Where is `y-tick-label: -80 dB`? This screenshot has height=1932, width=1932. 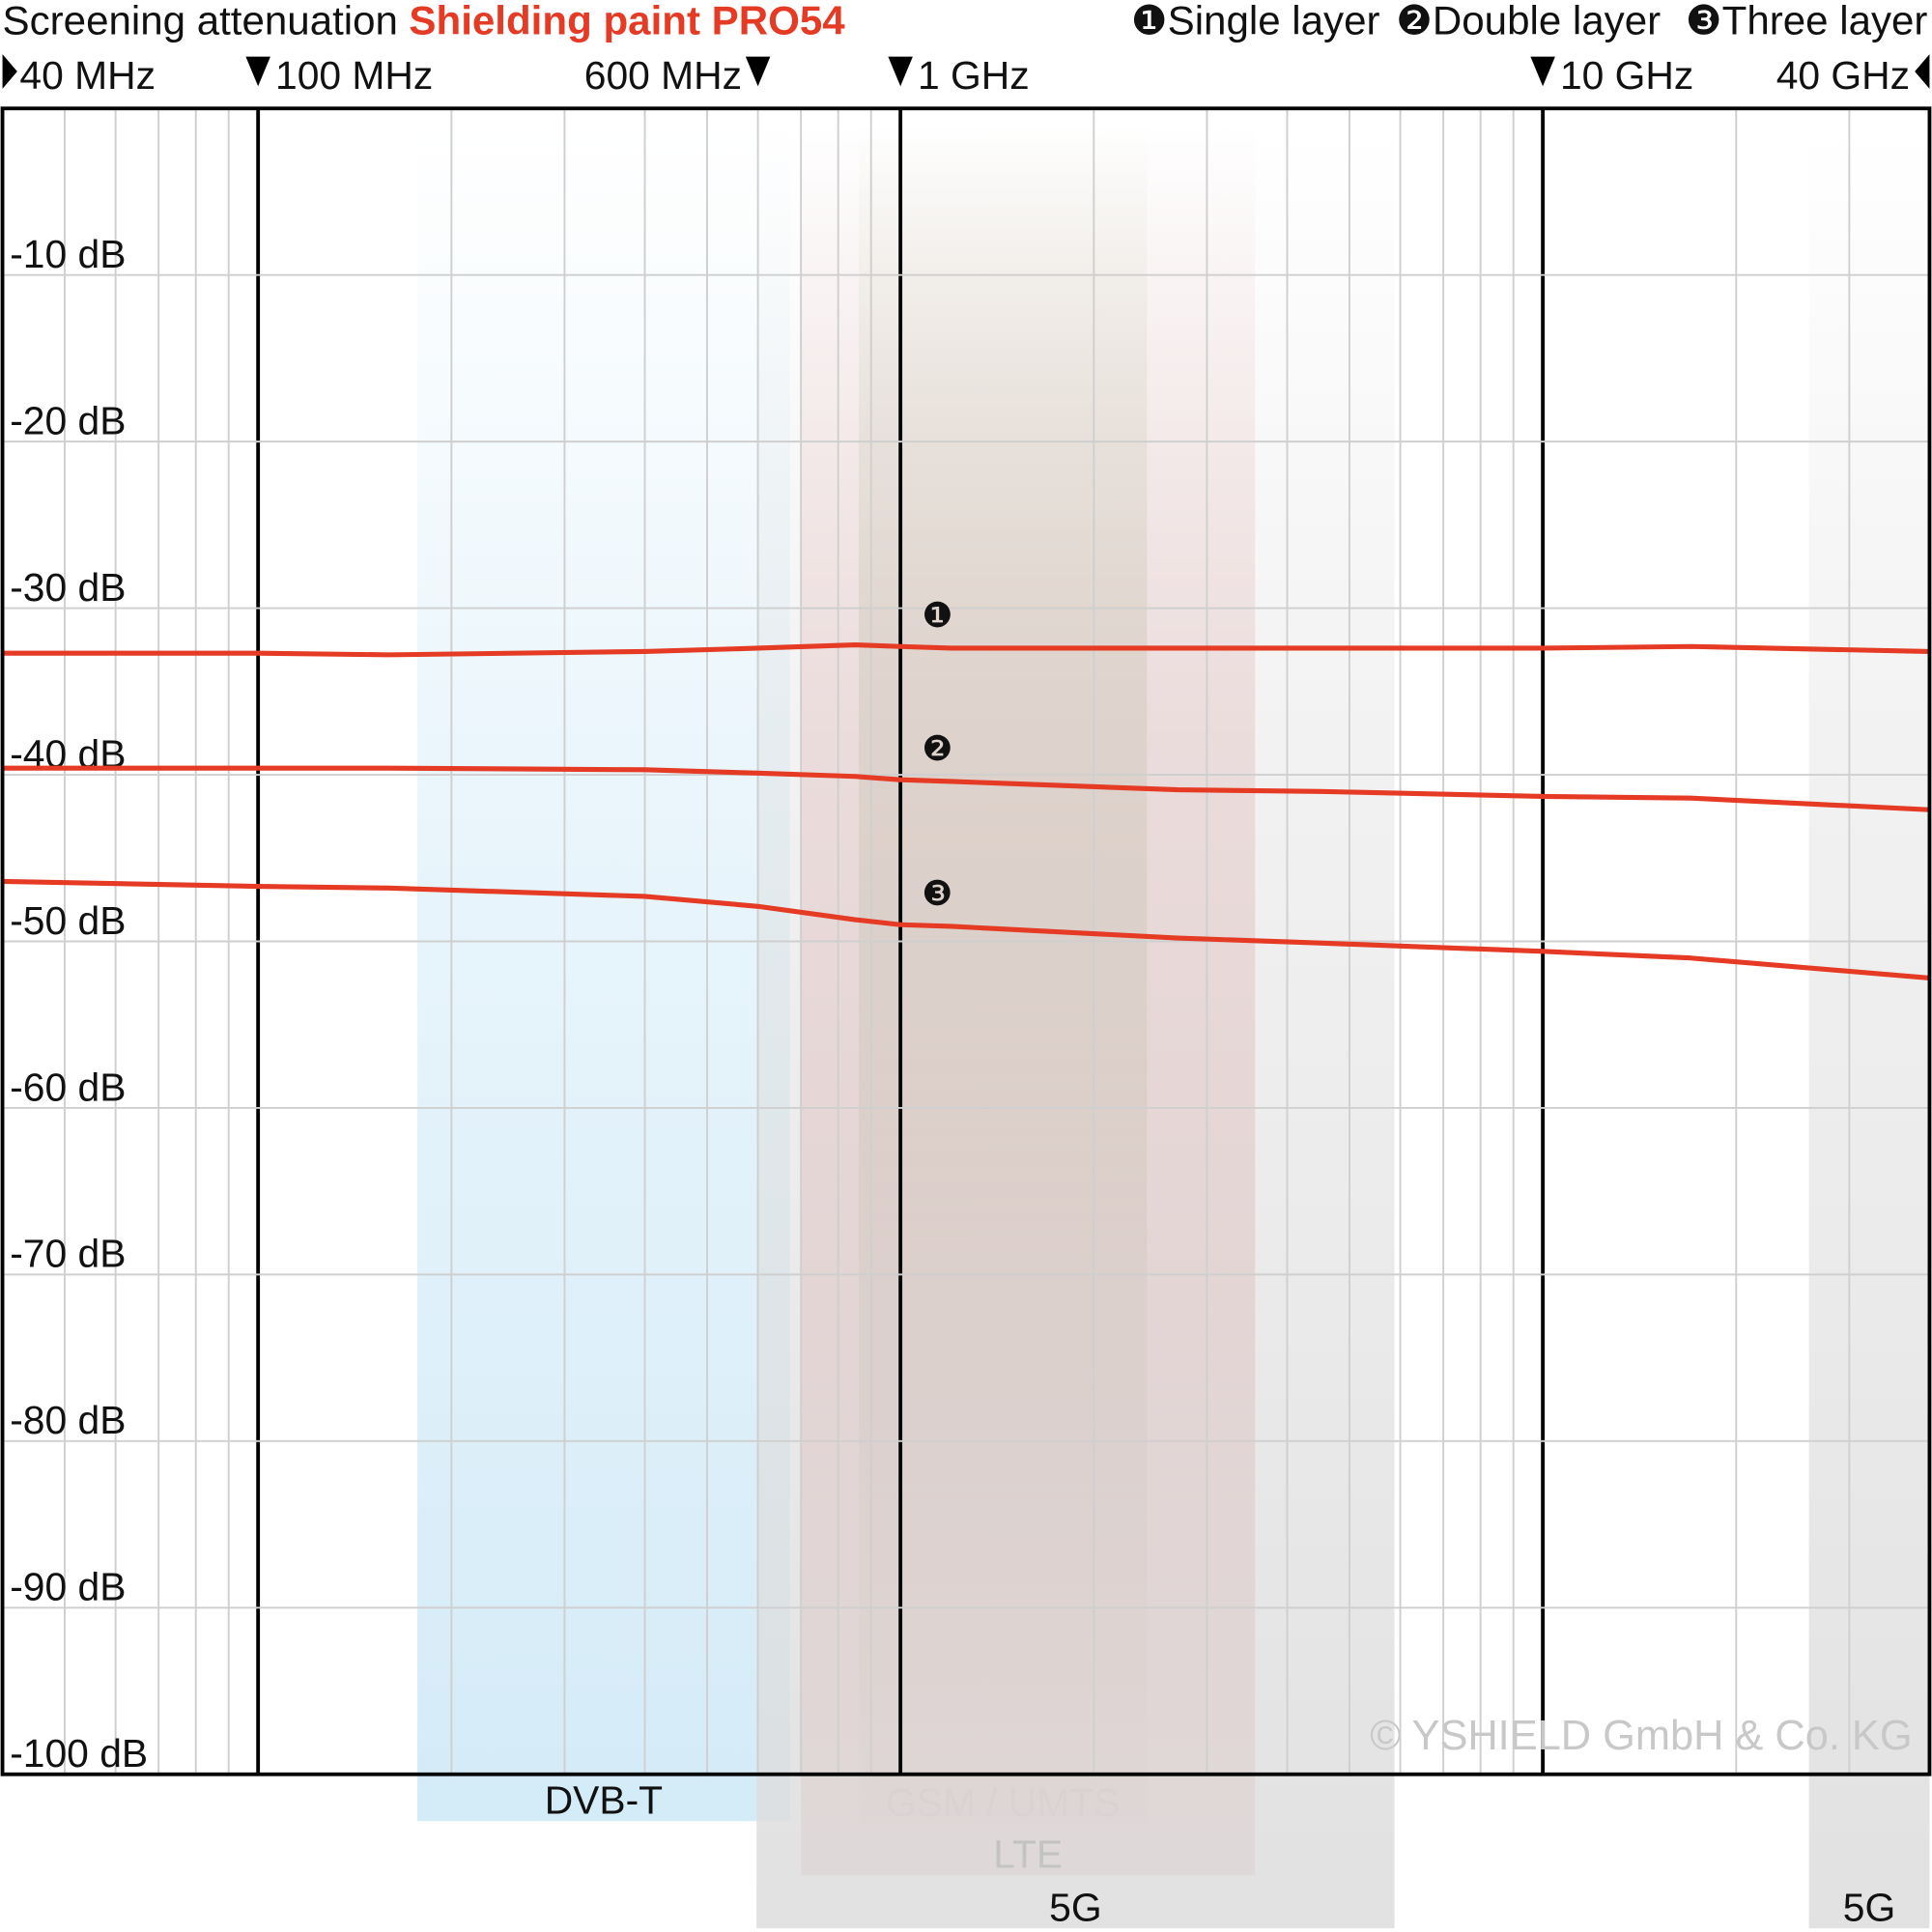 y-tick-label: -80 dB is located at coordinates (68, 1420).